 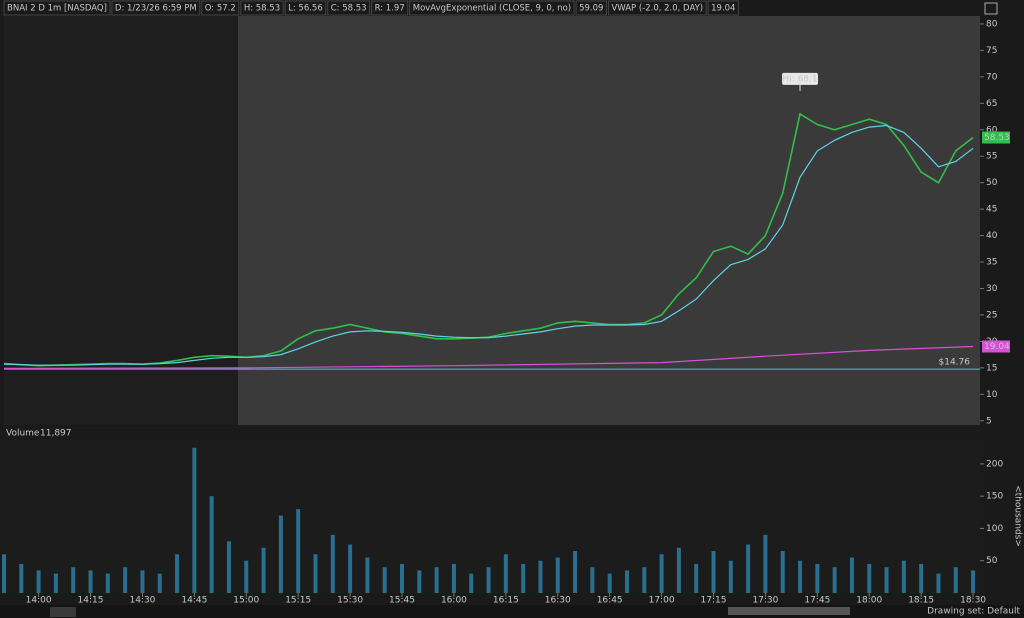 I want to click on x-tick-label: 14:00, so click(x=39, y=601).